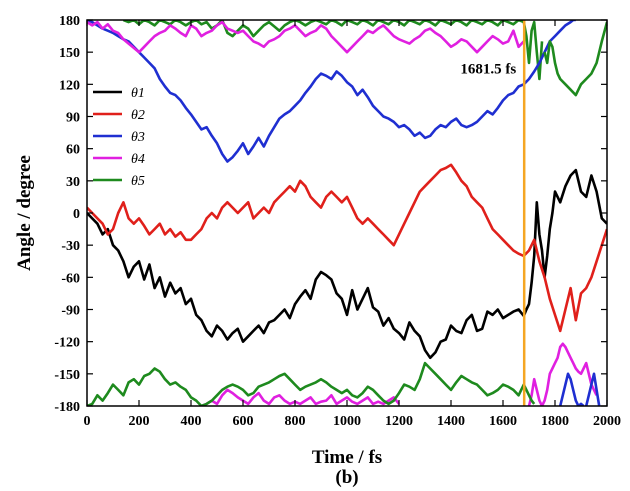 The image size is (630, 491). Describe the element at coordinates (347, 457) in the screenshot. I see `x-axis-title: Time / fs` at that location.